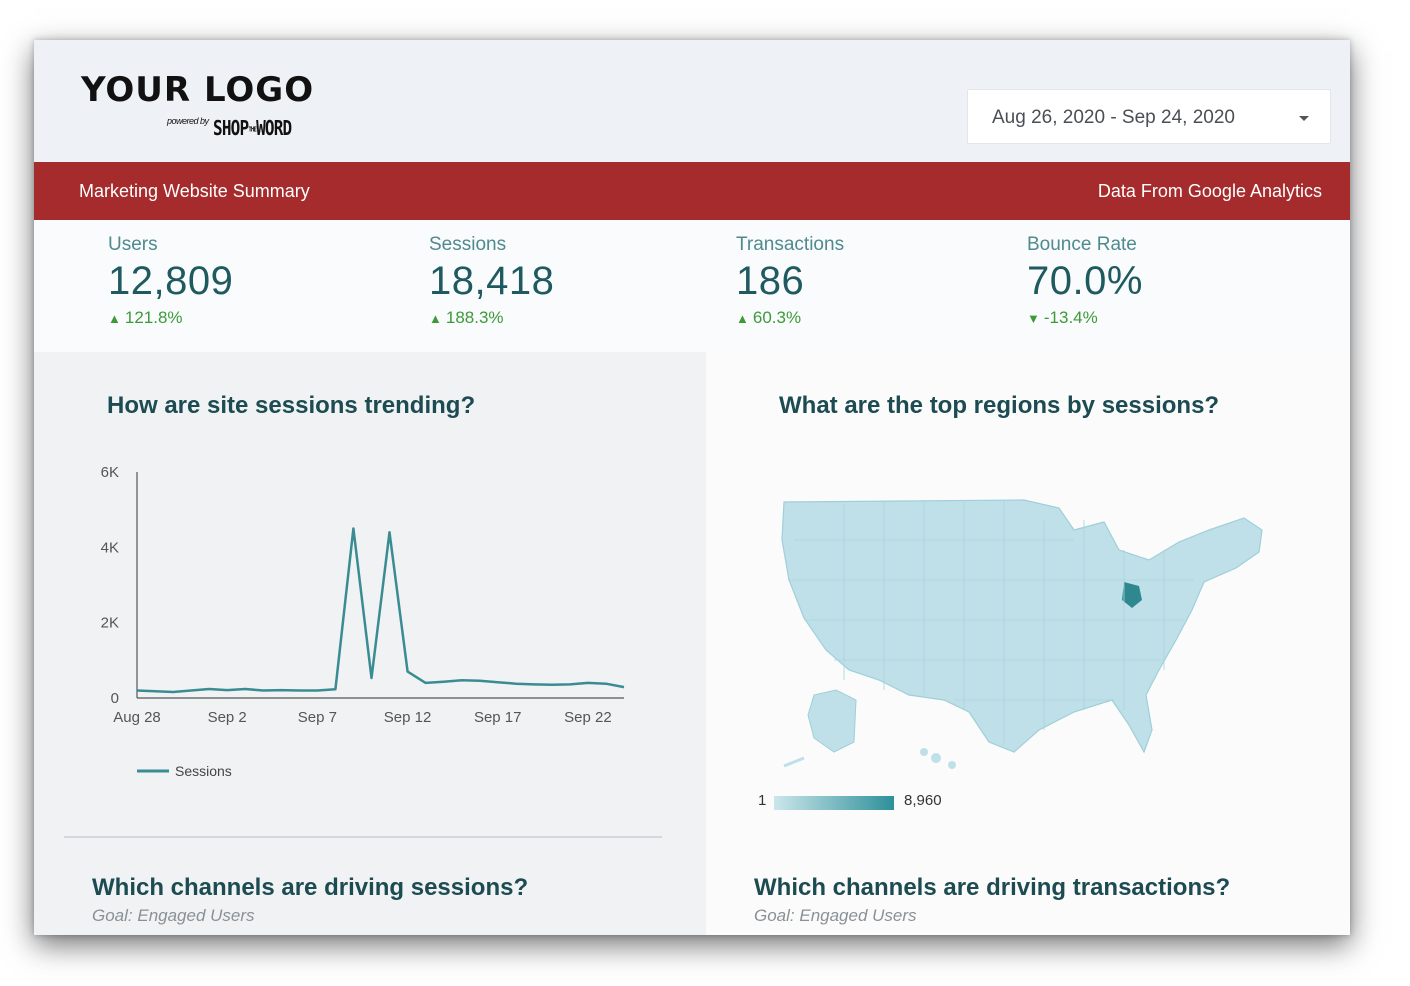  I want to click on section-divider, so click(363, 837).